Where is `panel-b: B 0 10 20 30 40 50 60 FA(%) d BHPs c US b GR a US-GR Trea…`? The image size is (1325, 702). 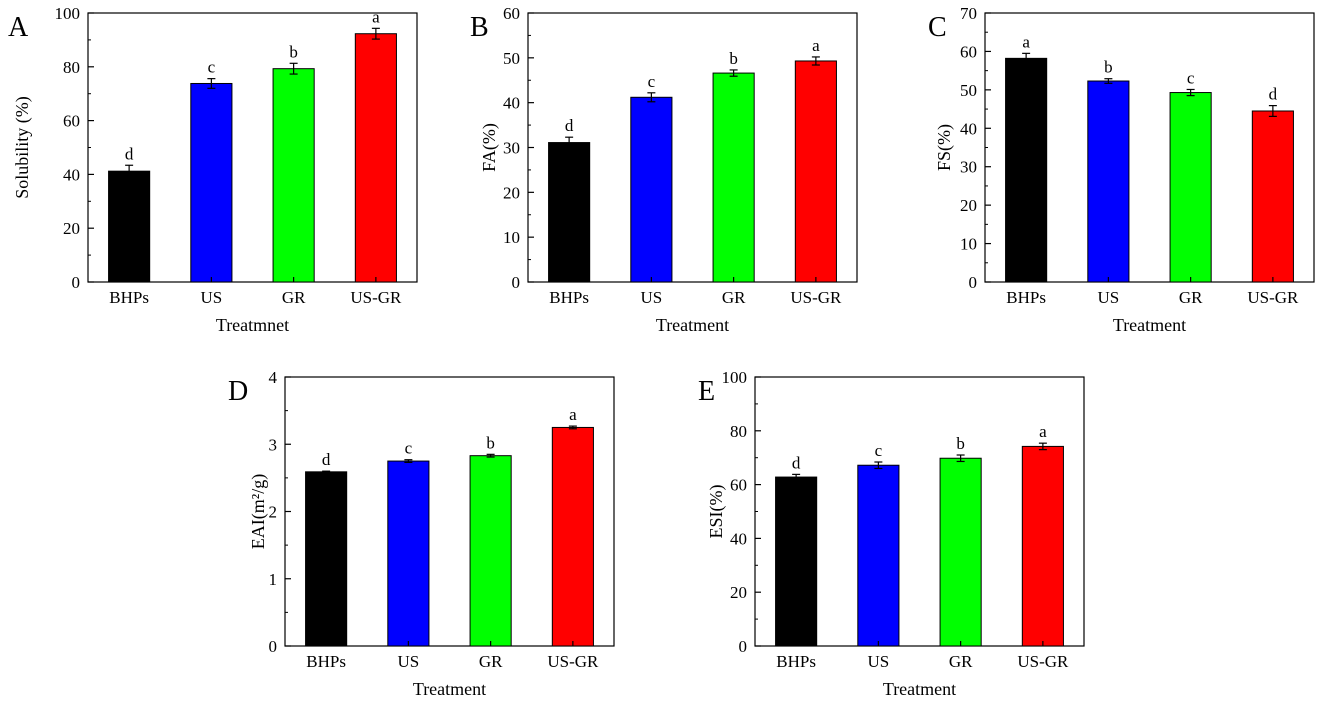
panel-b: B 0 10 20 30 40 50 60 FA(%) d BHPs c US b GR a US-GR Trea… is located at coordinates (664, 169).